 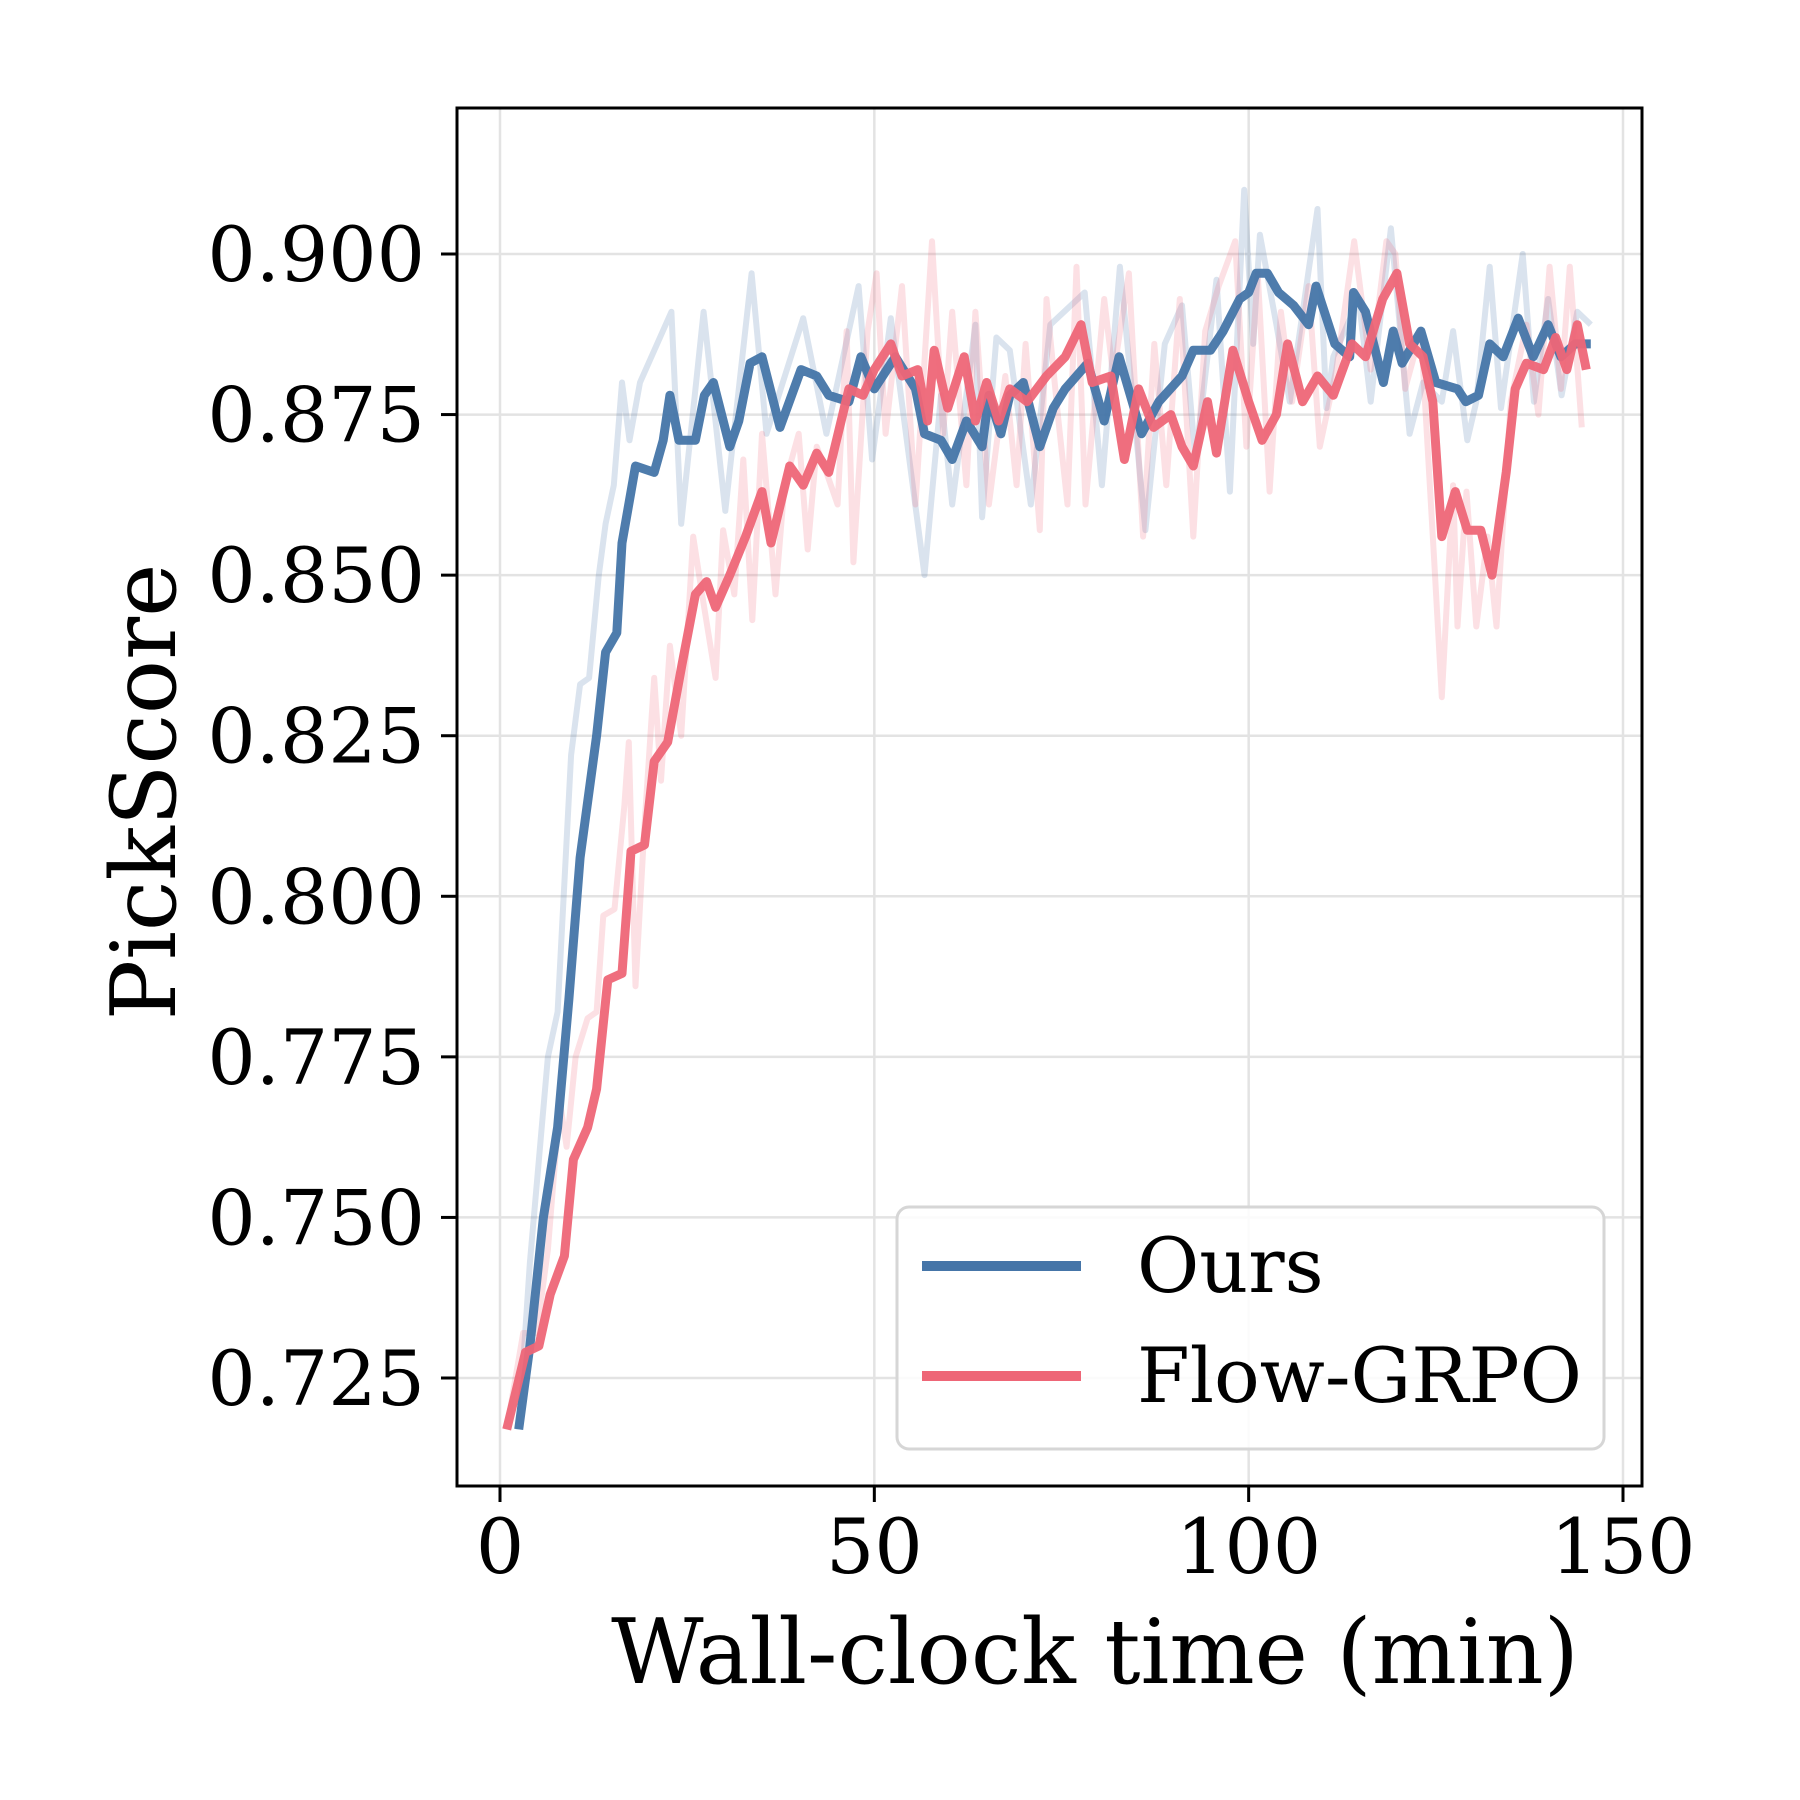 What do you see at coordinates (316, 896) in the screenshot?
I see `y-tick-label: 0.800` at bounding box center [316, 896].